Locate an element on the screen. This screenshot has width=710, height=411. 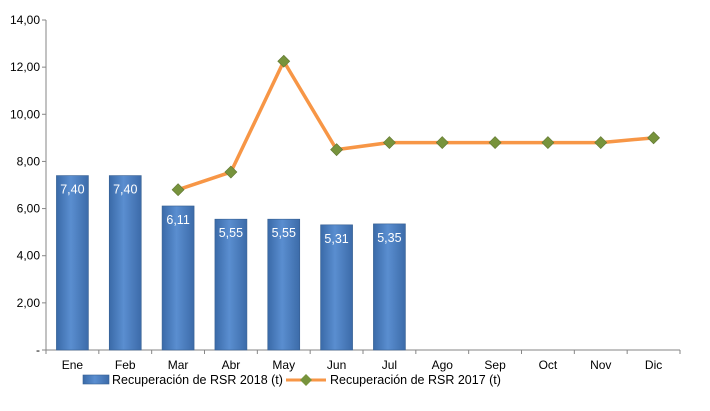
x-tick-label: Nov is located at coordinates (600, 365).